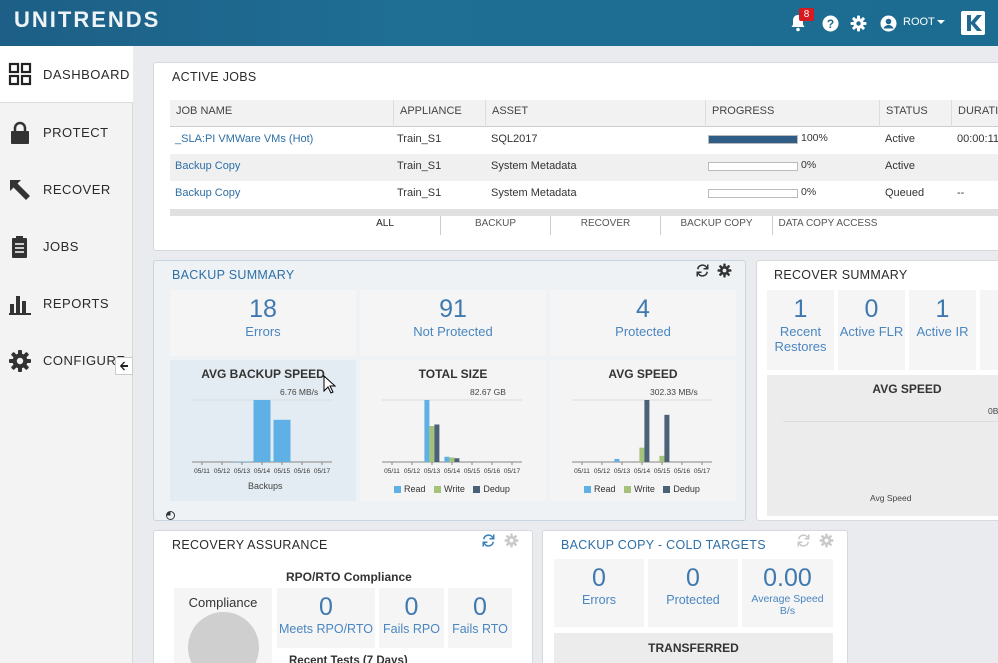  What do you see at coordinates (202, 471) in the screenshot?
I see `tick-label: 05/11` at bounding box center [202, 471].